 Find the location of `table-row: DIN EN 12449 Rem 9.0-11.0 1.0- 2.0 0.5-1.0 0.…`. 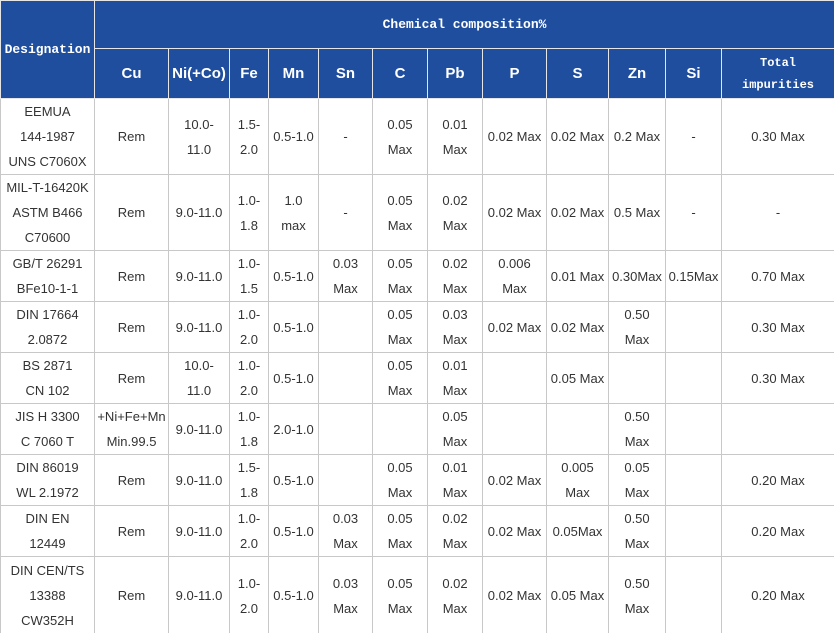

table-row: DIN EN 12449 Rem 9.0-11.0 1.0- 2.0 0.5-1.0 0.… is located at coordinates (417, 531).